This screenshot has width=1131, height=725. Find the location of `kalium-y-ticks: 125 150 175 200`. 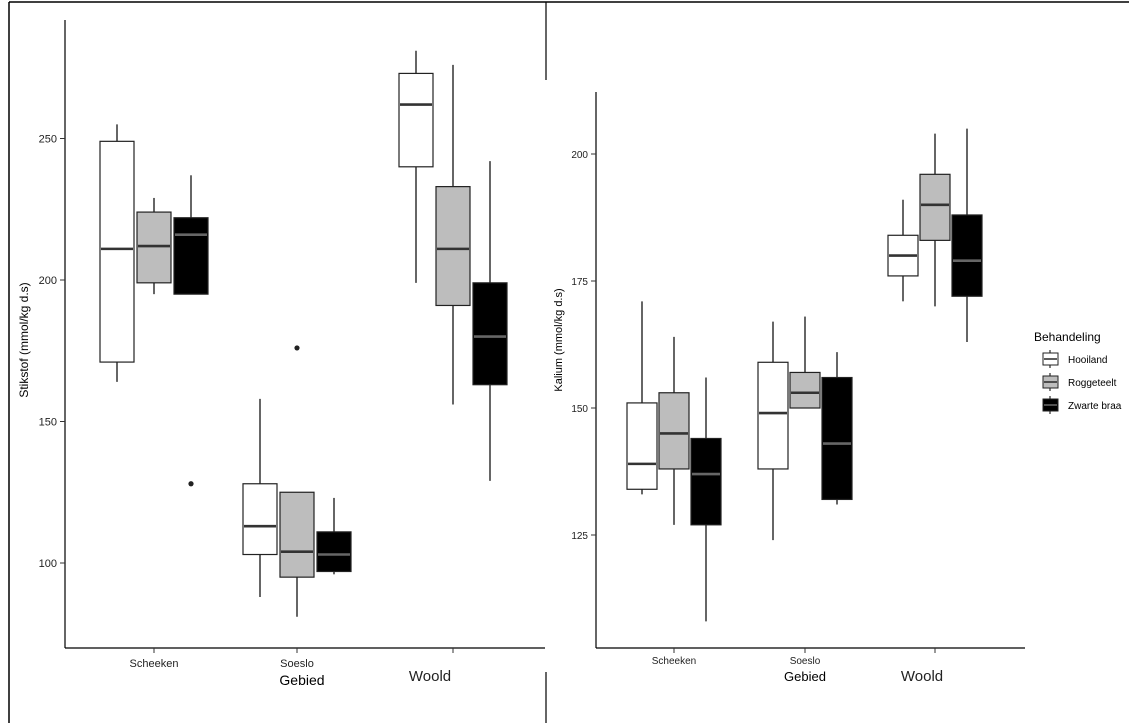

kalium-y-ticks: 125 150 175 200 is located at coordinates (583, 346).